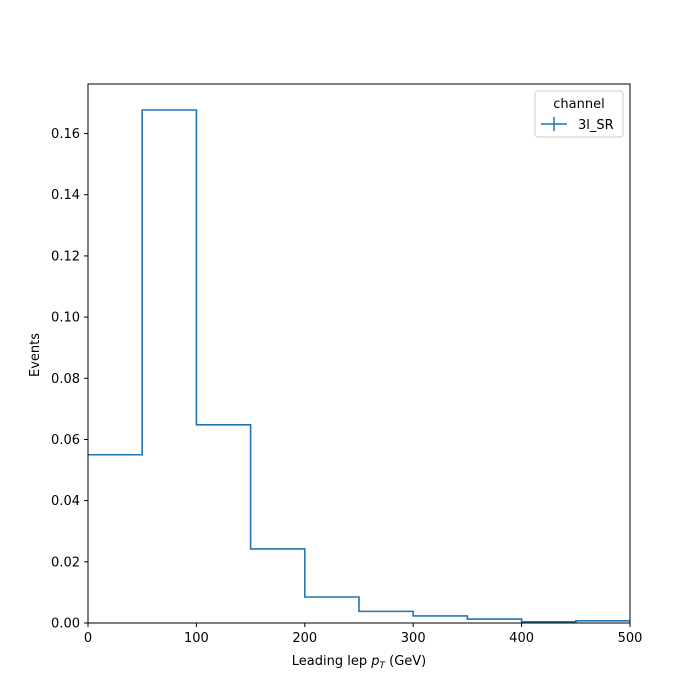 This screenshot has width=700, height=700. What do you see at coordinates (363, 634) in the screenshot?
I see `x-axis-ticks: 0 100 200 300 400 500` at bounding box center [363, 634].